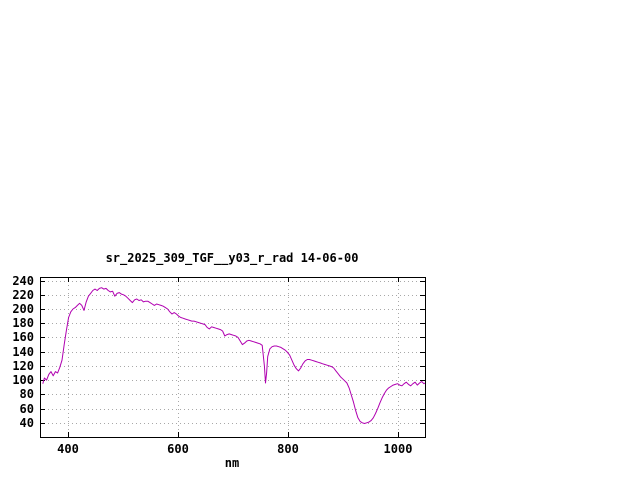  What do you see at coordinates (23, 281) in the screenshot?
I see `y-tick-label: 240` at bounding box center [23, 281].